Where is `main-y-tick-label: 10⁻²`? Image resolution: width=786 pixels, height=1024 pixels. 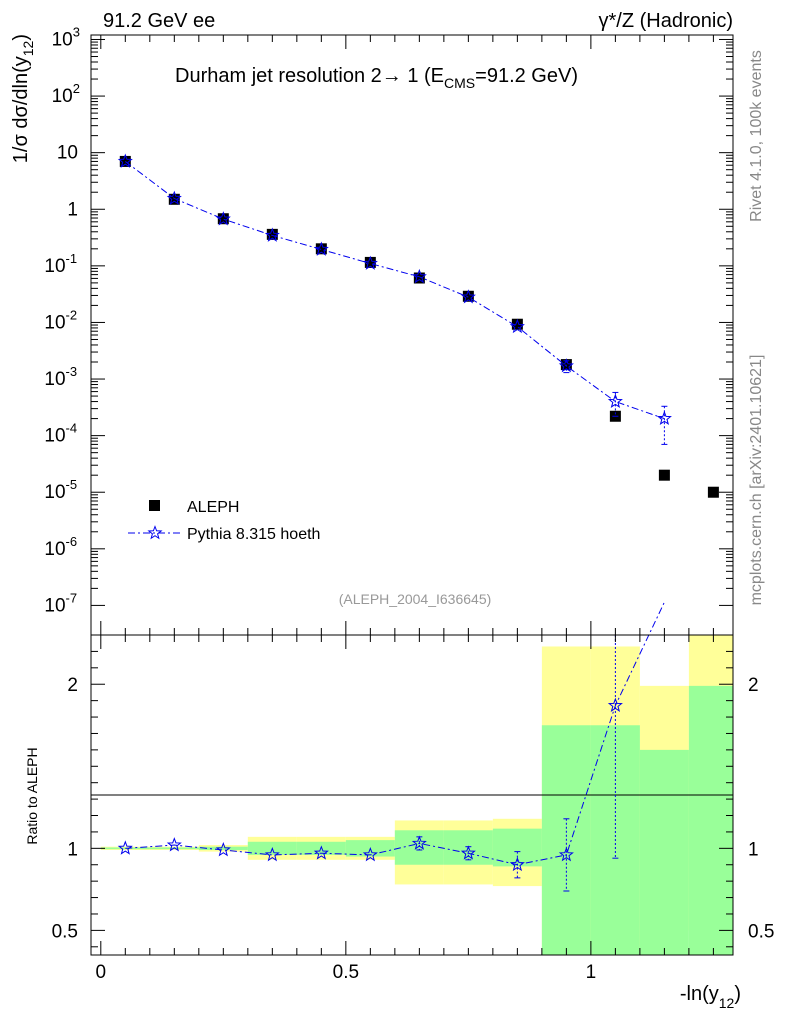
main-y-tick-label: 10⁻² is located at coordinates (60, 320).